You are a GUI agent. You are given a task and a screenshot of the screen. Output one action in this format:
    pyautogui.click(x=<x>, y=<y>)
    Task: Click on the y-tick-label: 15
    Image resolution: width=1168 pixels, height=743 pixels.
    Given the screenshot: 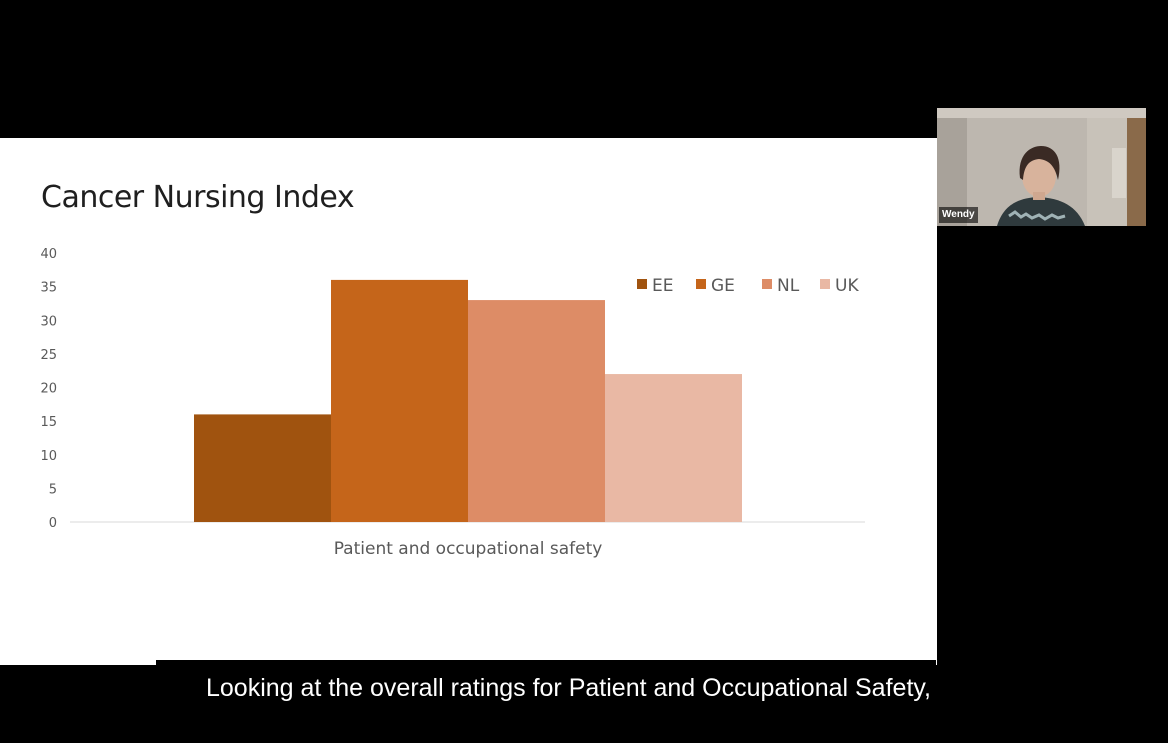 What is the action you would take?
    pyautogui.click(x=48, y=422)
    